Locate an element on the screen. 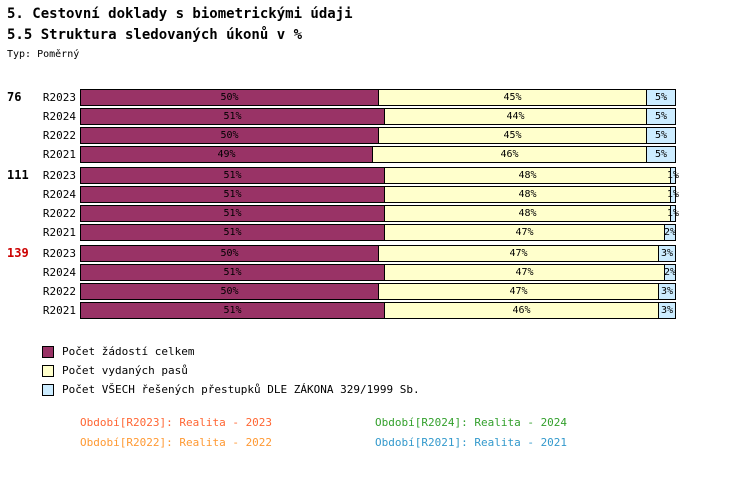  segment-value: 46% is located at coordinates (509, 154).